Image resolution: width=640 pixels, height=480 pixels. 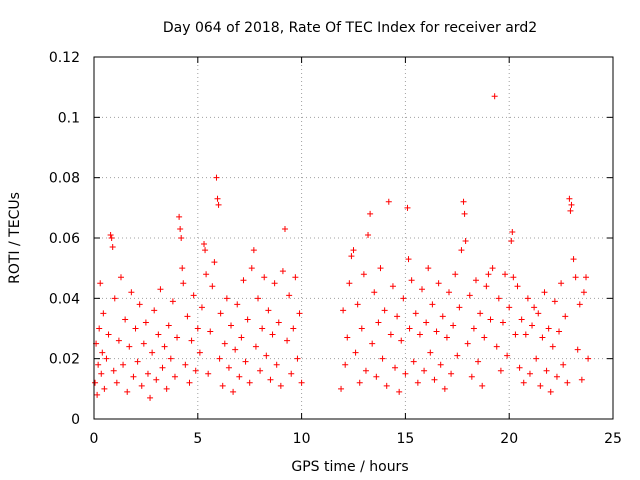 What do you see at coordinates (69, 118) in the screenshot?
I see `y-tick-label: 0.1` at bounding box center [69, 118].